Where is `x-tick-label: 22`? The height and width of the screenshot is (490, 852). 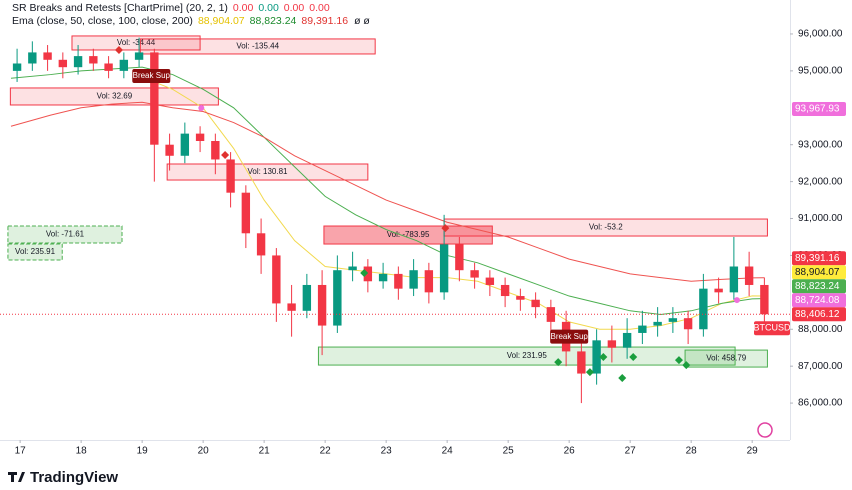 x-tick-label: 22 is located at coordinates (326, 451).